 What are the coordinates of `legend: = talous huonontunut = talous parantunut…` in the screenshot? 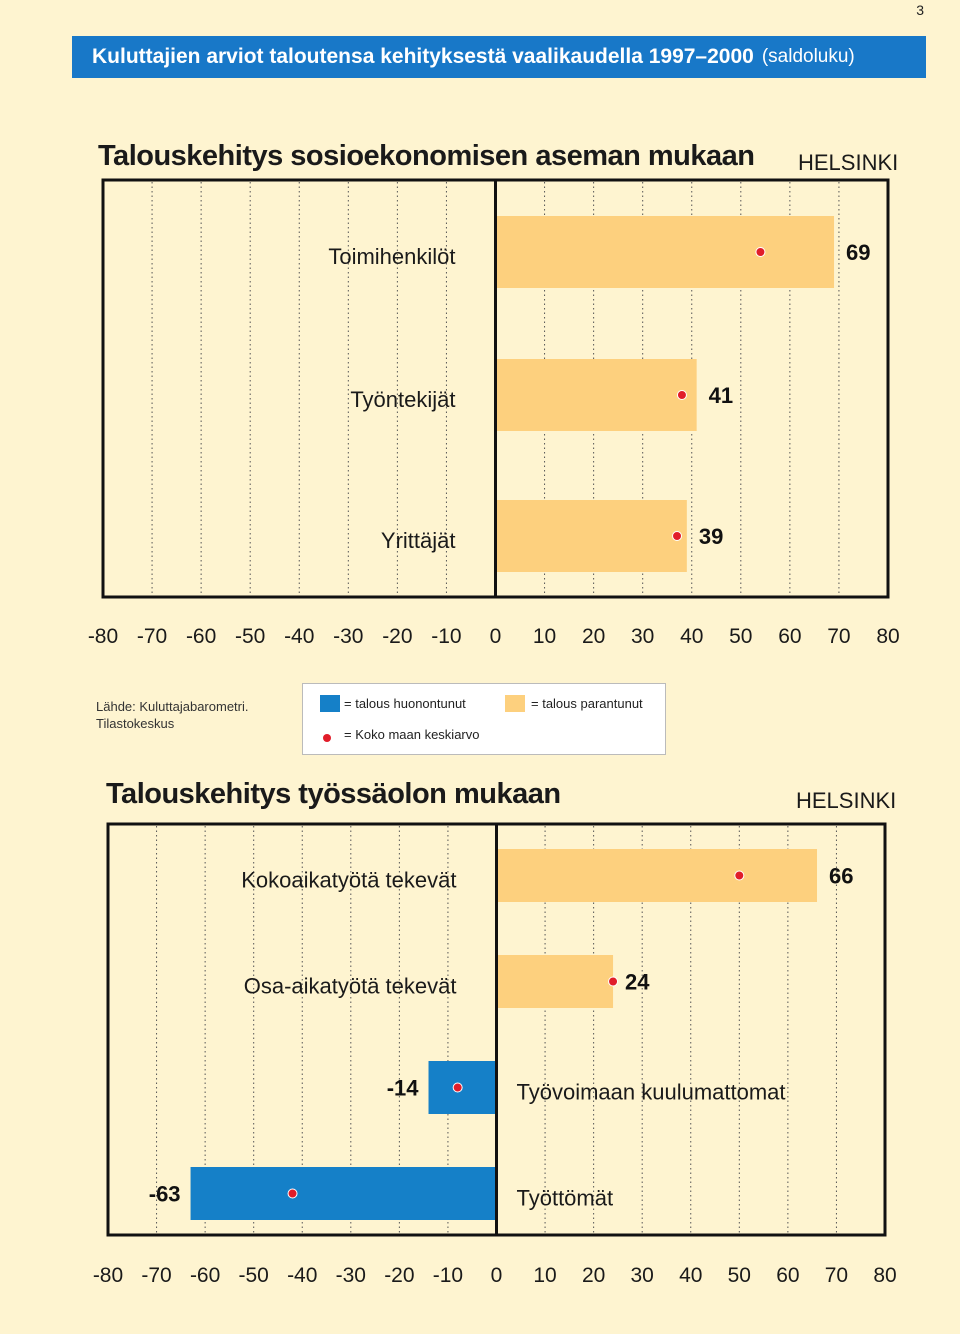 It's located at (484, 719).